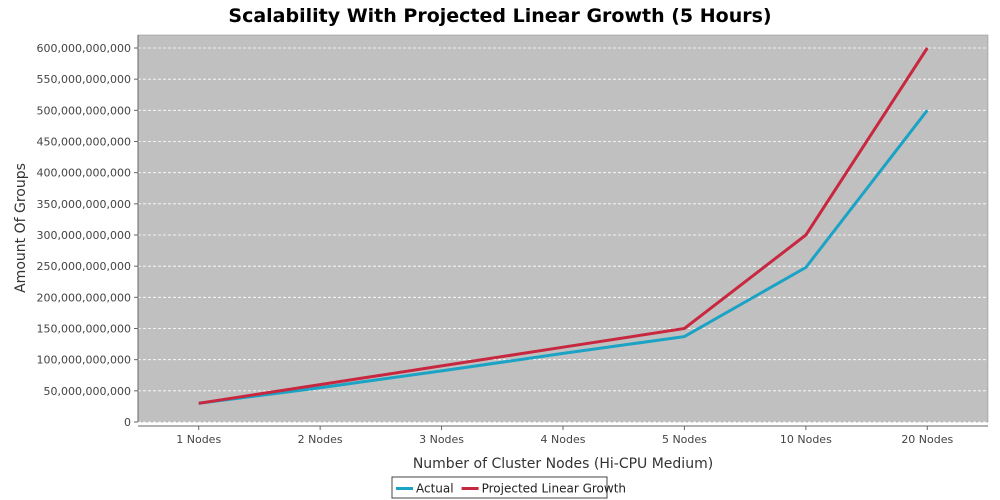 The image size is (1000, 500). What do you see at coordinates (198, 439) in the screenshot?
I see `x-tick-label: 1 Nodes` at bounding box center [198, 439].